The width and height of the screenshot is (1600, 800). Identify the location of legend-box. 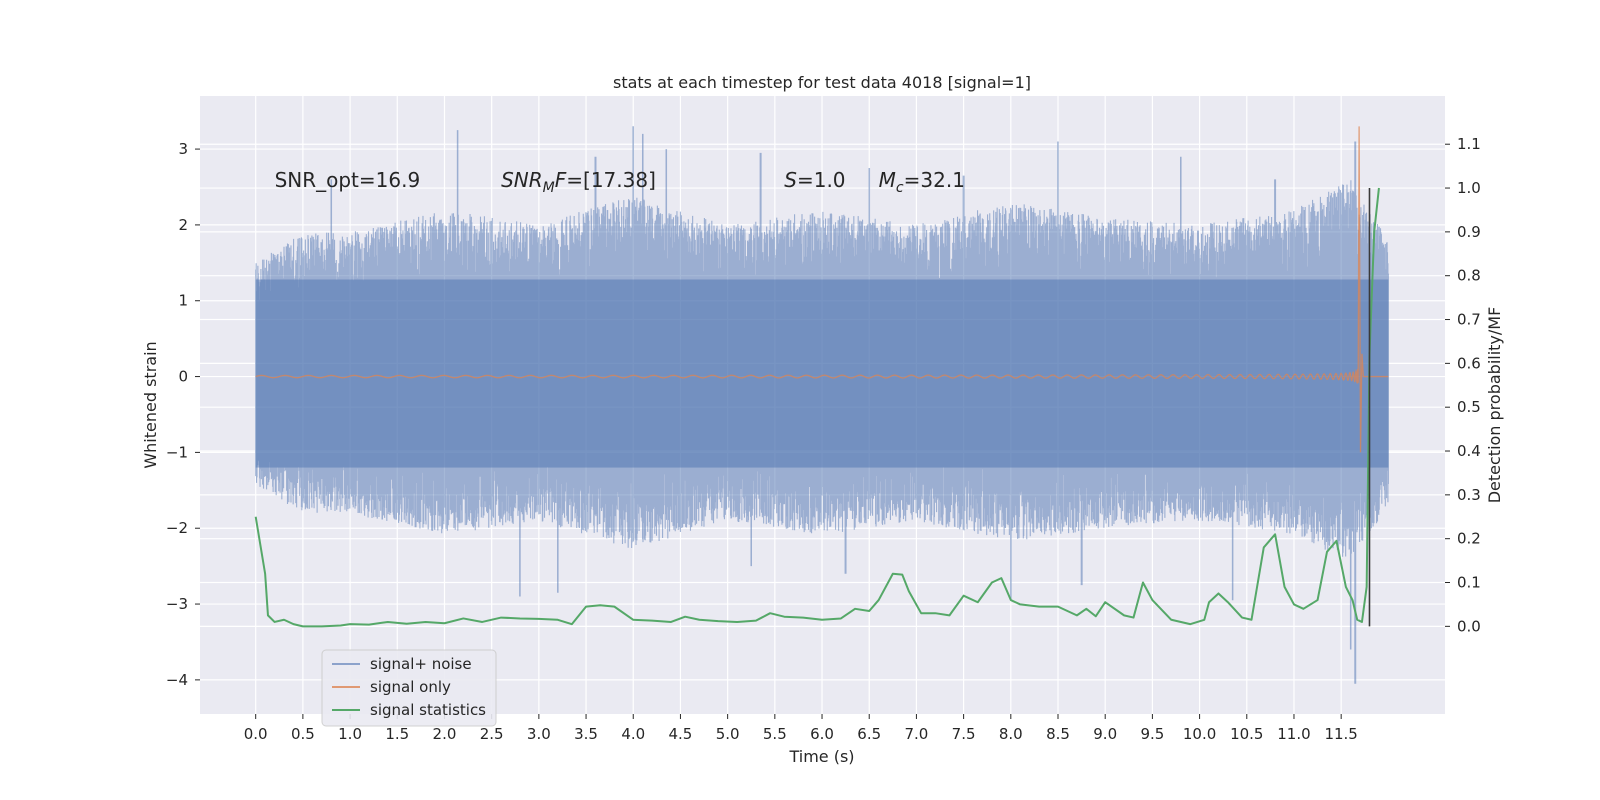
(409, 688).